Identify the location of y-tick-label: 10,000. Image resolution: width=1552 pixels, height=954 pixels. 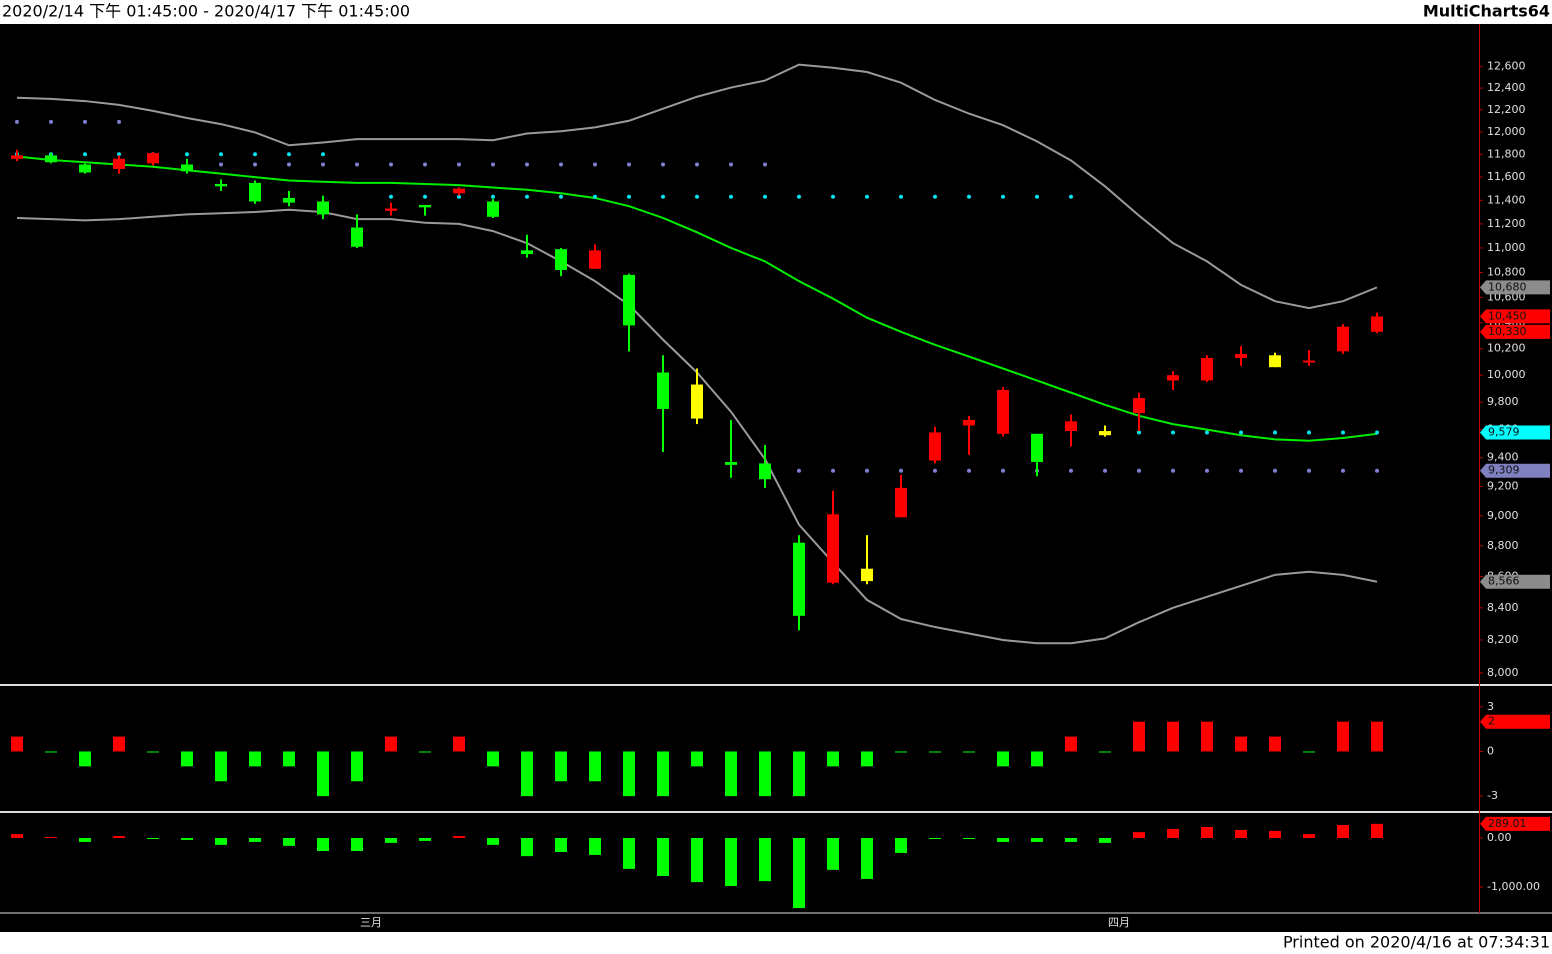
(1506, 374).